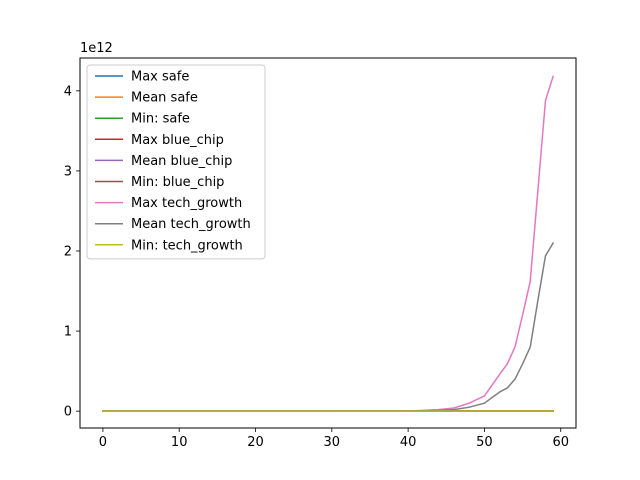  What do you see at coordinates (177, 140) in the screenshot?
I see `legend-label-3: Max blue_chip` at bounding box center [177, 140].